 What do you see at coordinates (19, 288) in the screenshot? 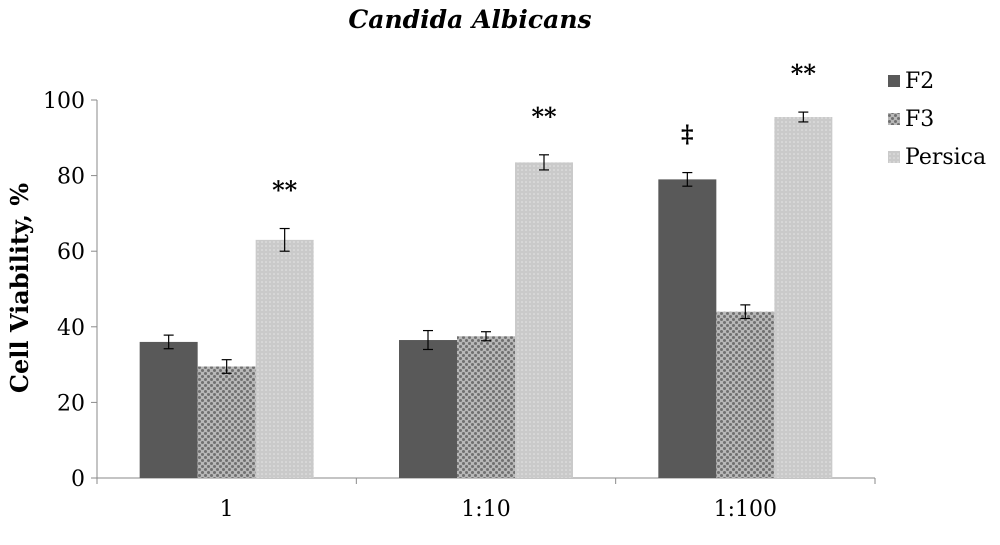
I see `y-axis-label: Cell Viability, %` at bounding box center [19, 288].